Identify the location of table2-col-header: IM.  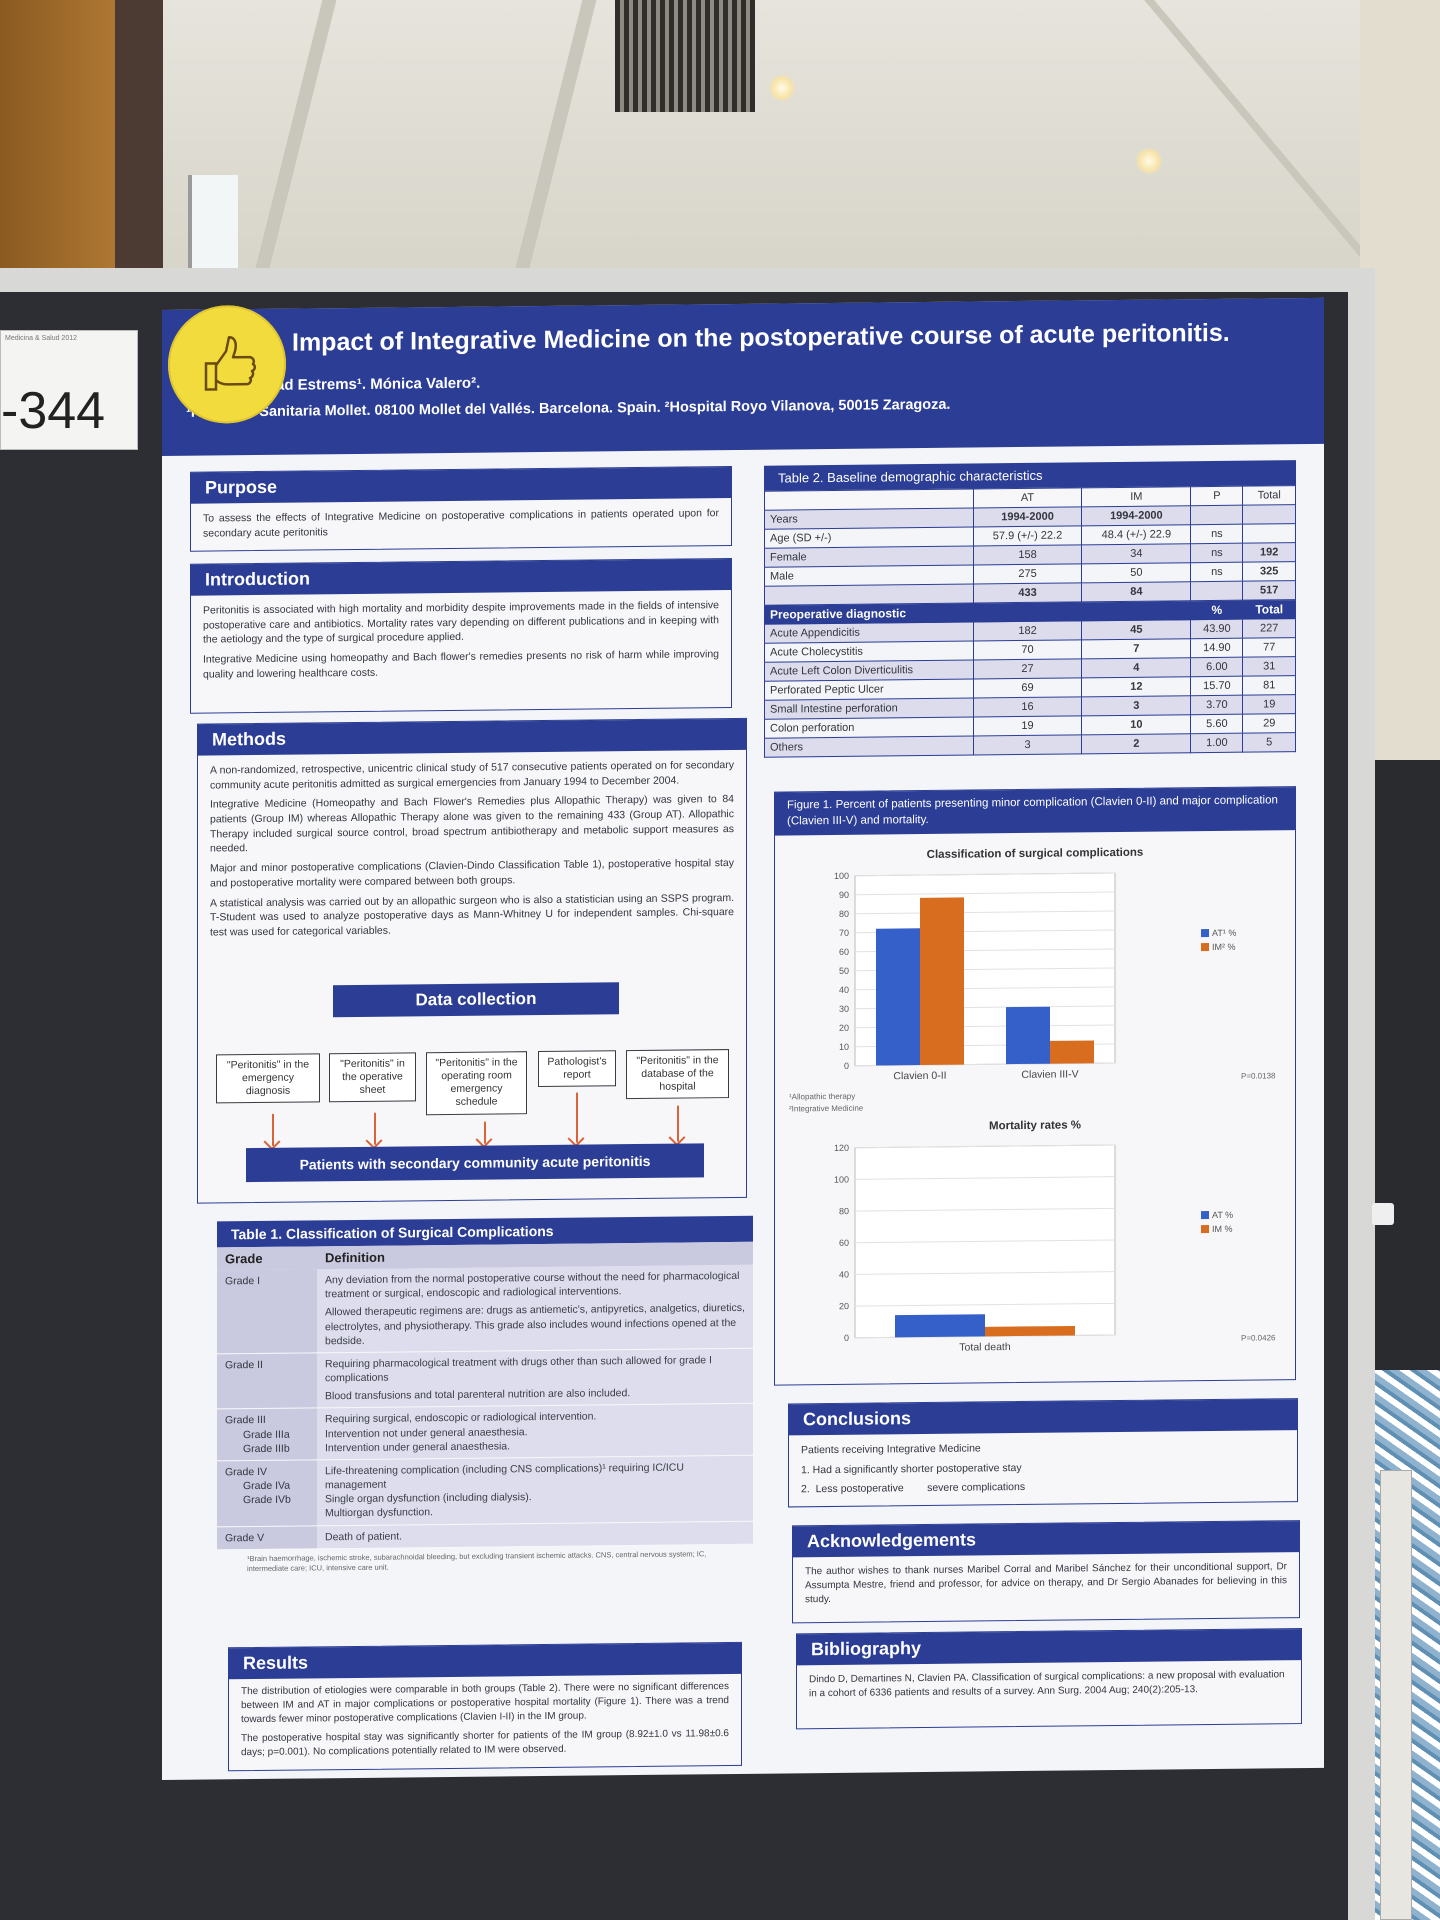
(1136, 496).